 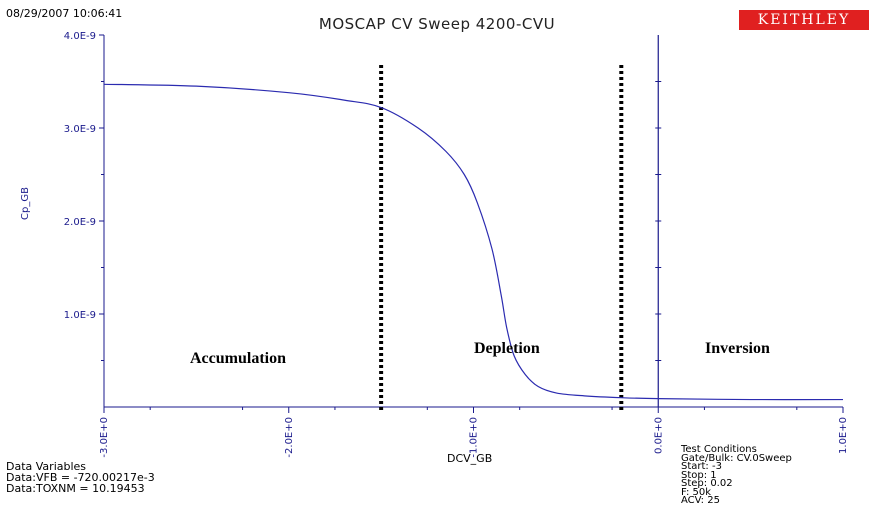 What do you see at coordinates (289, 437) in the screenshot?
I see `x-tick-label: -2.0E+0` at bounding box center [289, 437].